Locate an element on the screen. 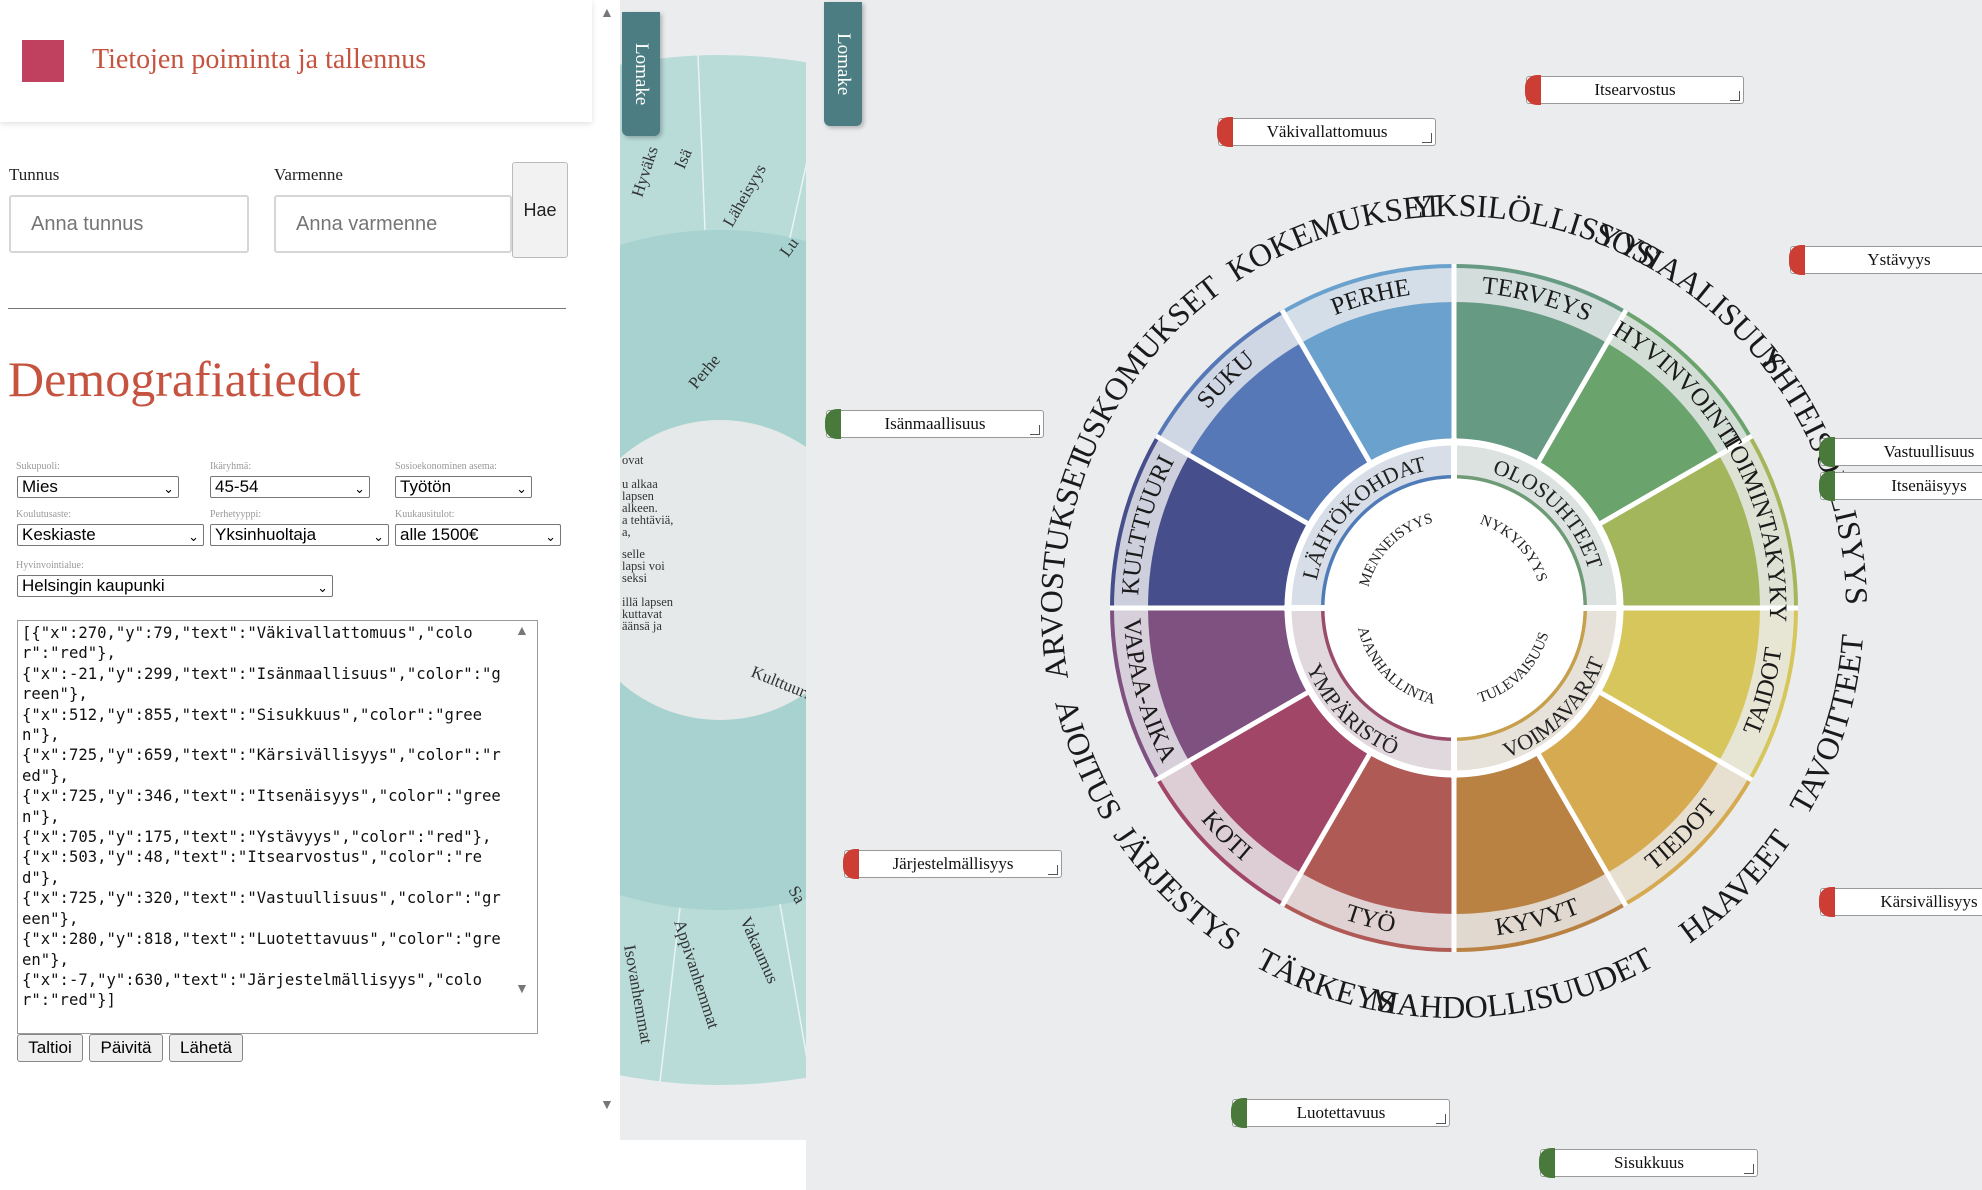 The height and width of the screenshot is (1190, 1982). floating-label: Itsearvostus is located at coordinates (1634, 90).